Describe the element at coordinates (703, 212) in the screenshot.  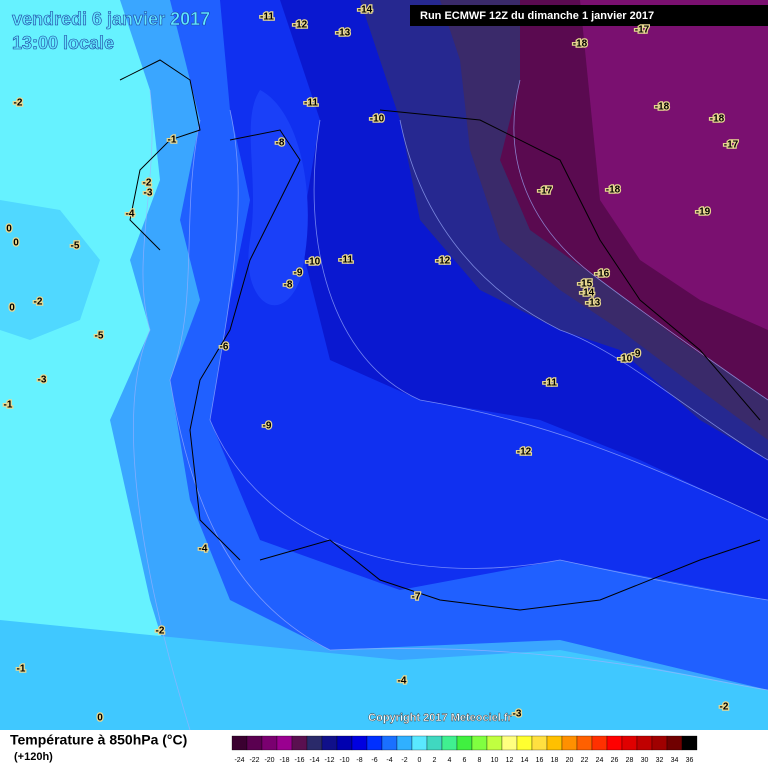
I see `contour-label: -19` at that location.